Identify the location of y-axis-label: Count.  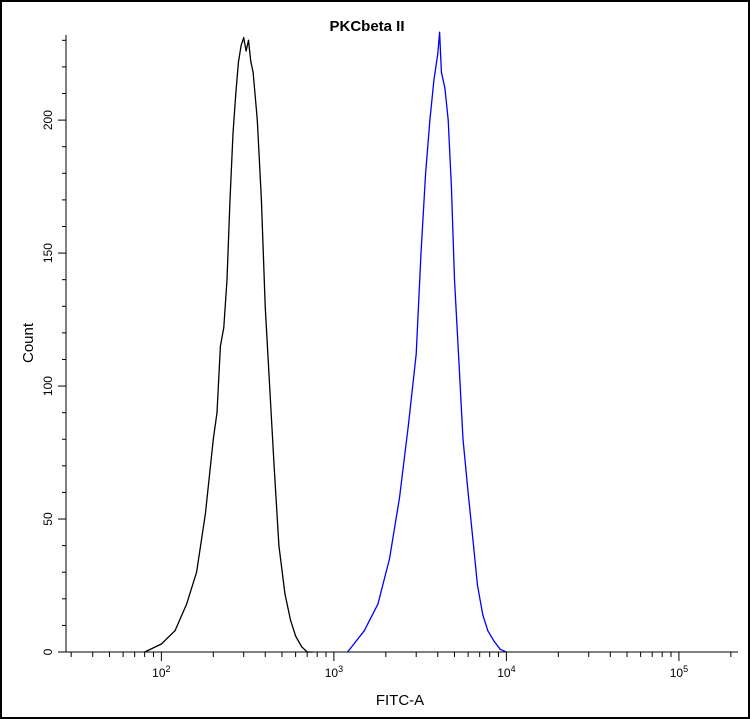
(28, 342).